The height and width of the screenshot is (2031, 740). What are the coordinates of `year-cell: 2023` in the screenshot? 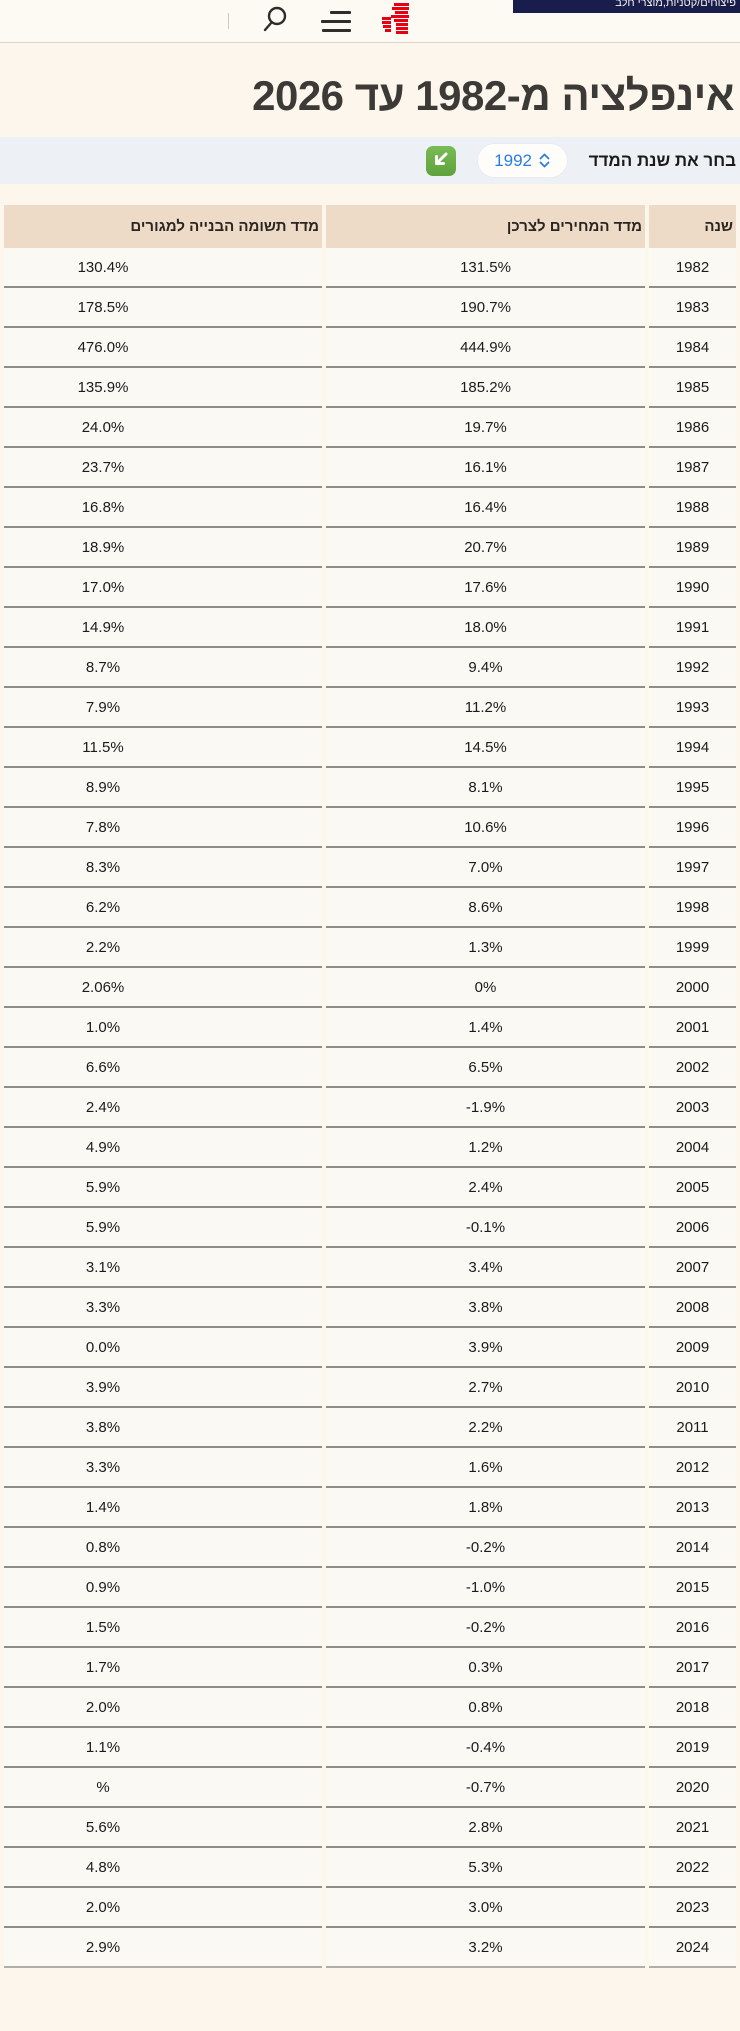 It's located at (692, 1908).